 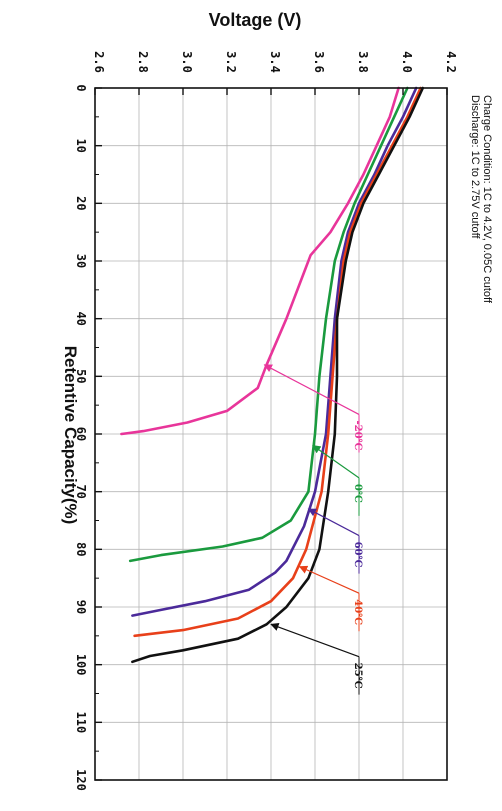 What do you see at coordinates (451, 62) in the screenshot?
I see `y-tick-label: 4.2` at bounding box center [451, 62].